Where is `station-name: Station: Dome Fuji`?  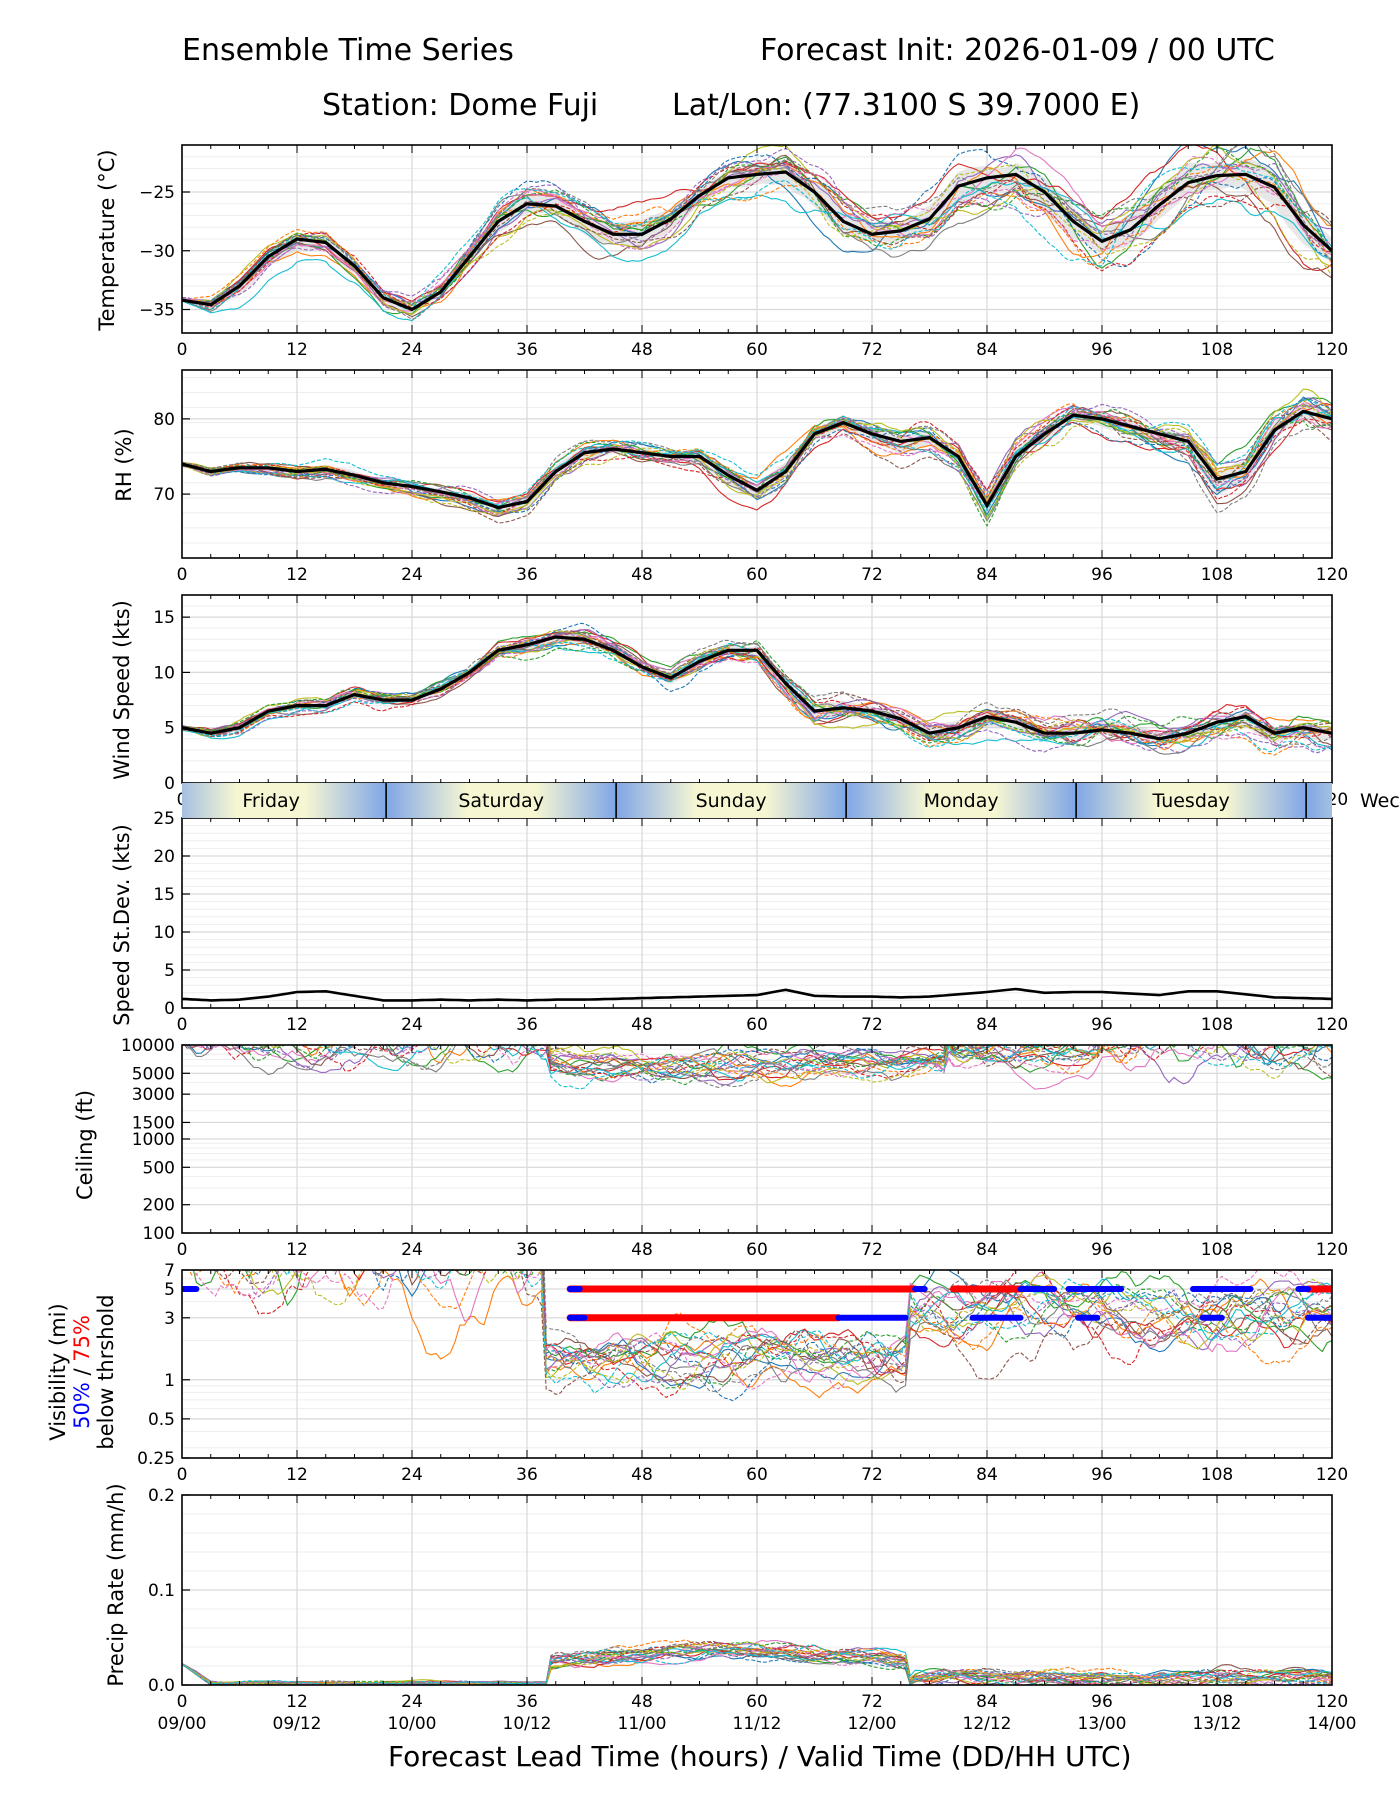 station-name: Station: Dome Fuji is located at coordinates (460, 105).